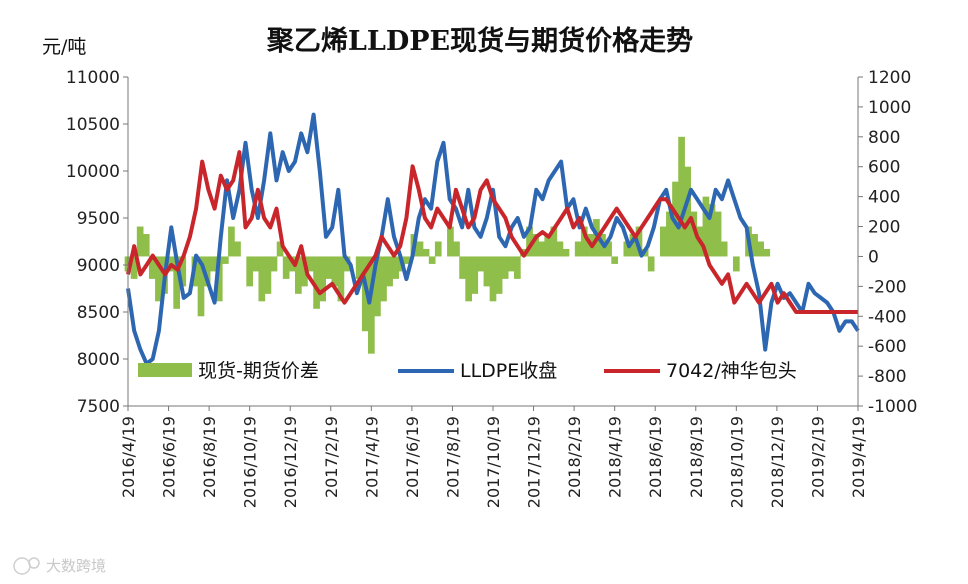 Image resolution: width=968 pixels, height=584 pixels. What do you see at coordinates (250, 462) in the screenshot?
I see `x-tick-label: 2016/10/19` at bounding box center [250, 462].